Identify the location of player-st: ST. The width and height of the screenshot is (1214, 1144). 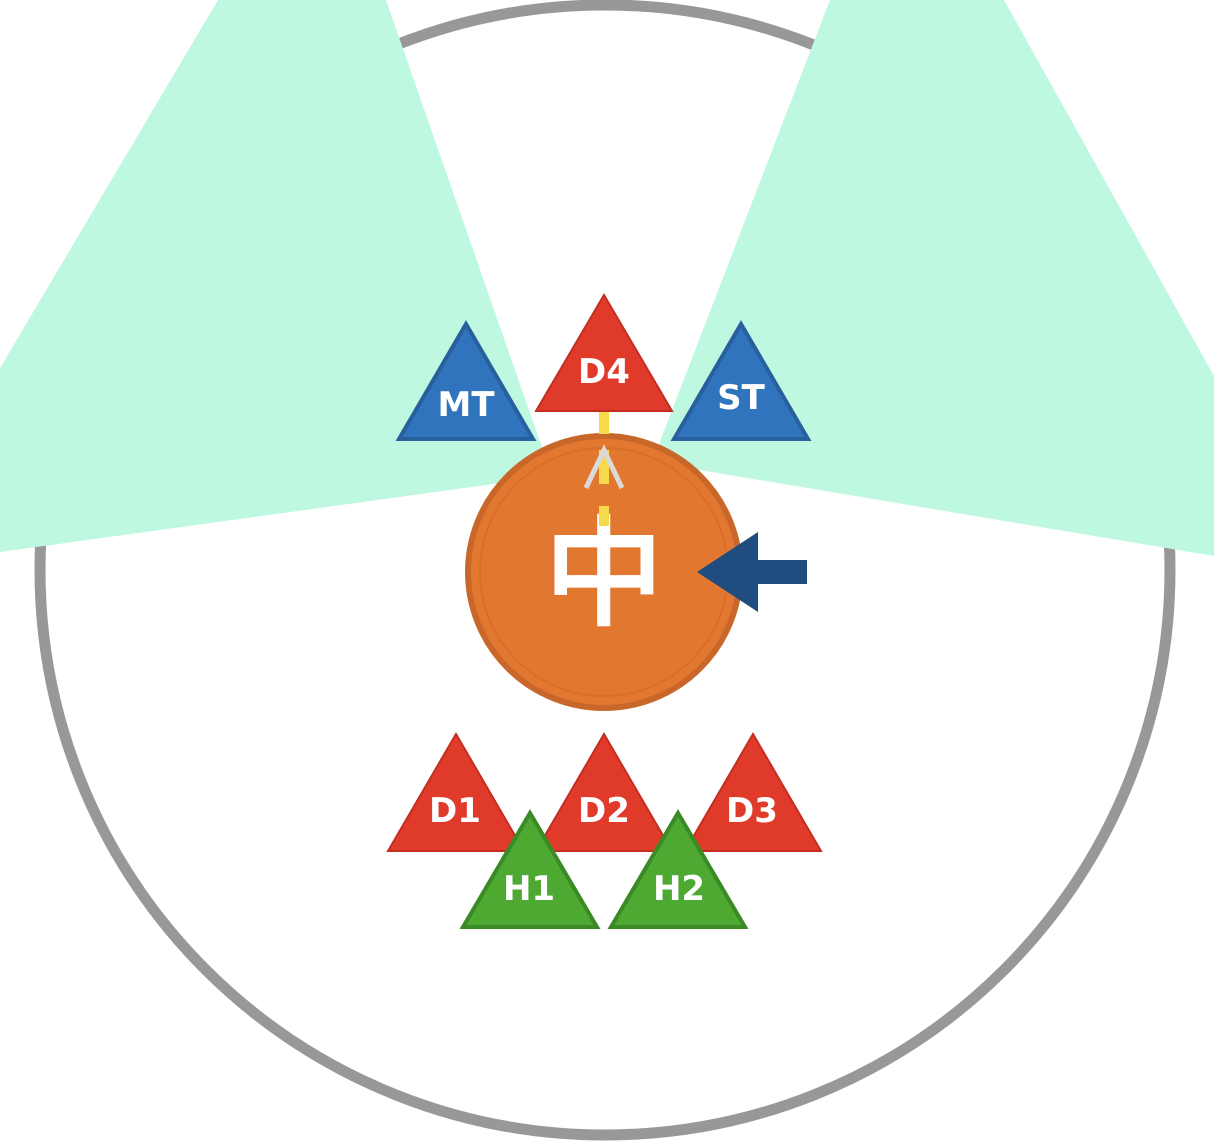
(741, 380).